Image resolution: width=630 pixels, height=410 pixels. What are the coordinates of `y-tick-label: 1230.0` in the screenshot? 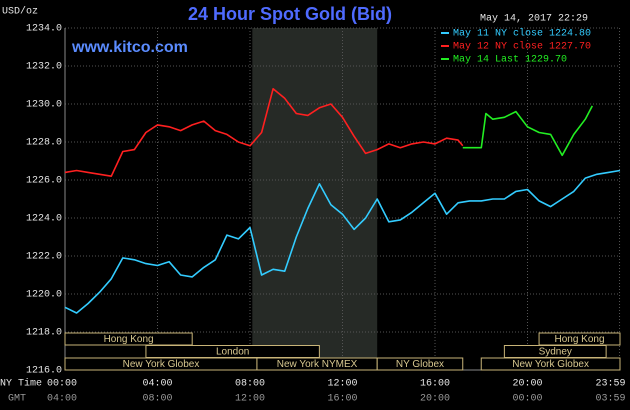 It's located at (44, 105).